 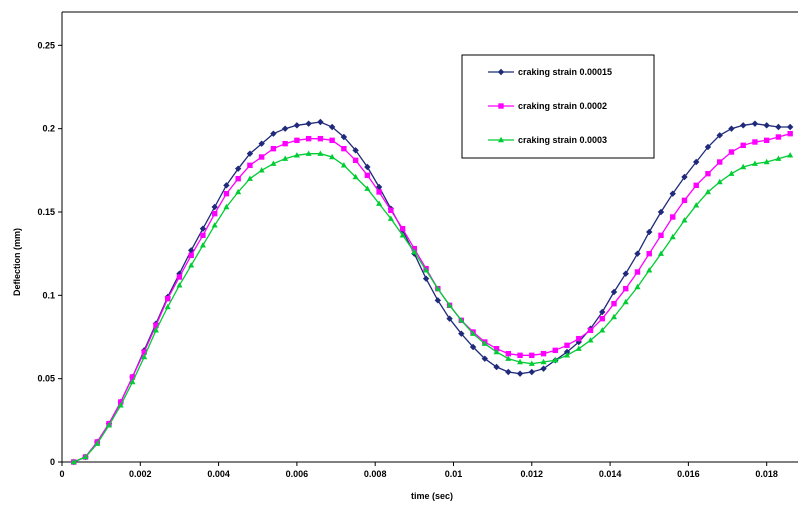 I want to click on x-axis-label: time (sec), so click(x=432, y=496).